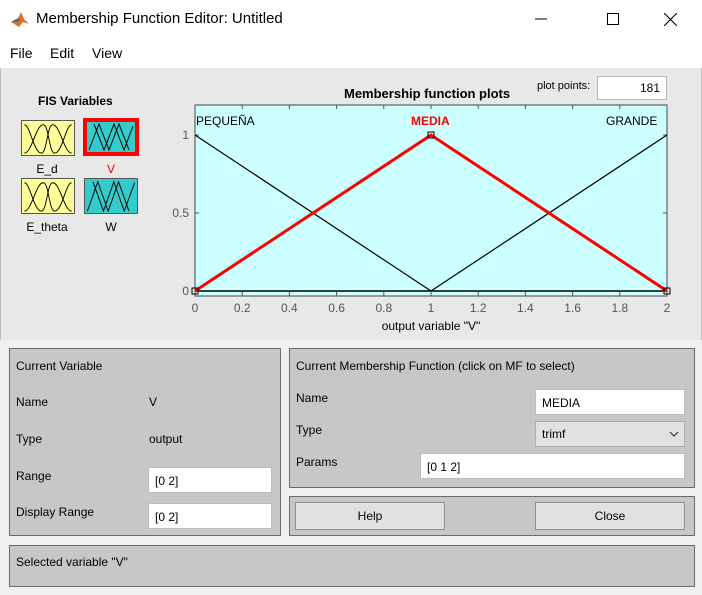 The image size is (702, 595). What do you see at coordinates (336, 308) in the screenshot?
I see `x-tick-label: 0.6` at bounding box center [336, 308].